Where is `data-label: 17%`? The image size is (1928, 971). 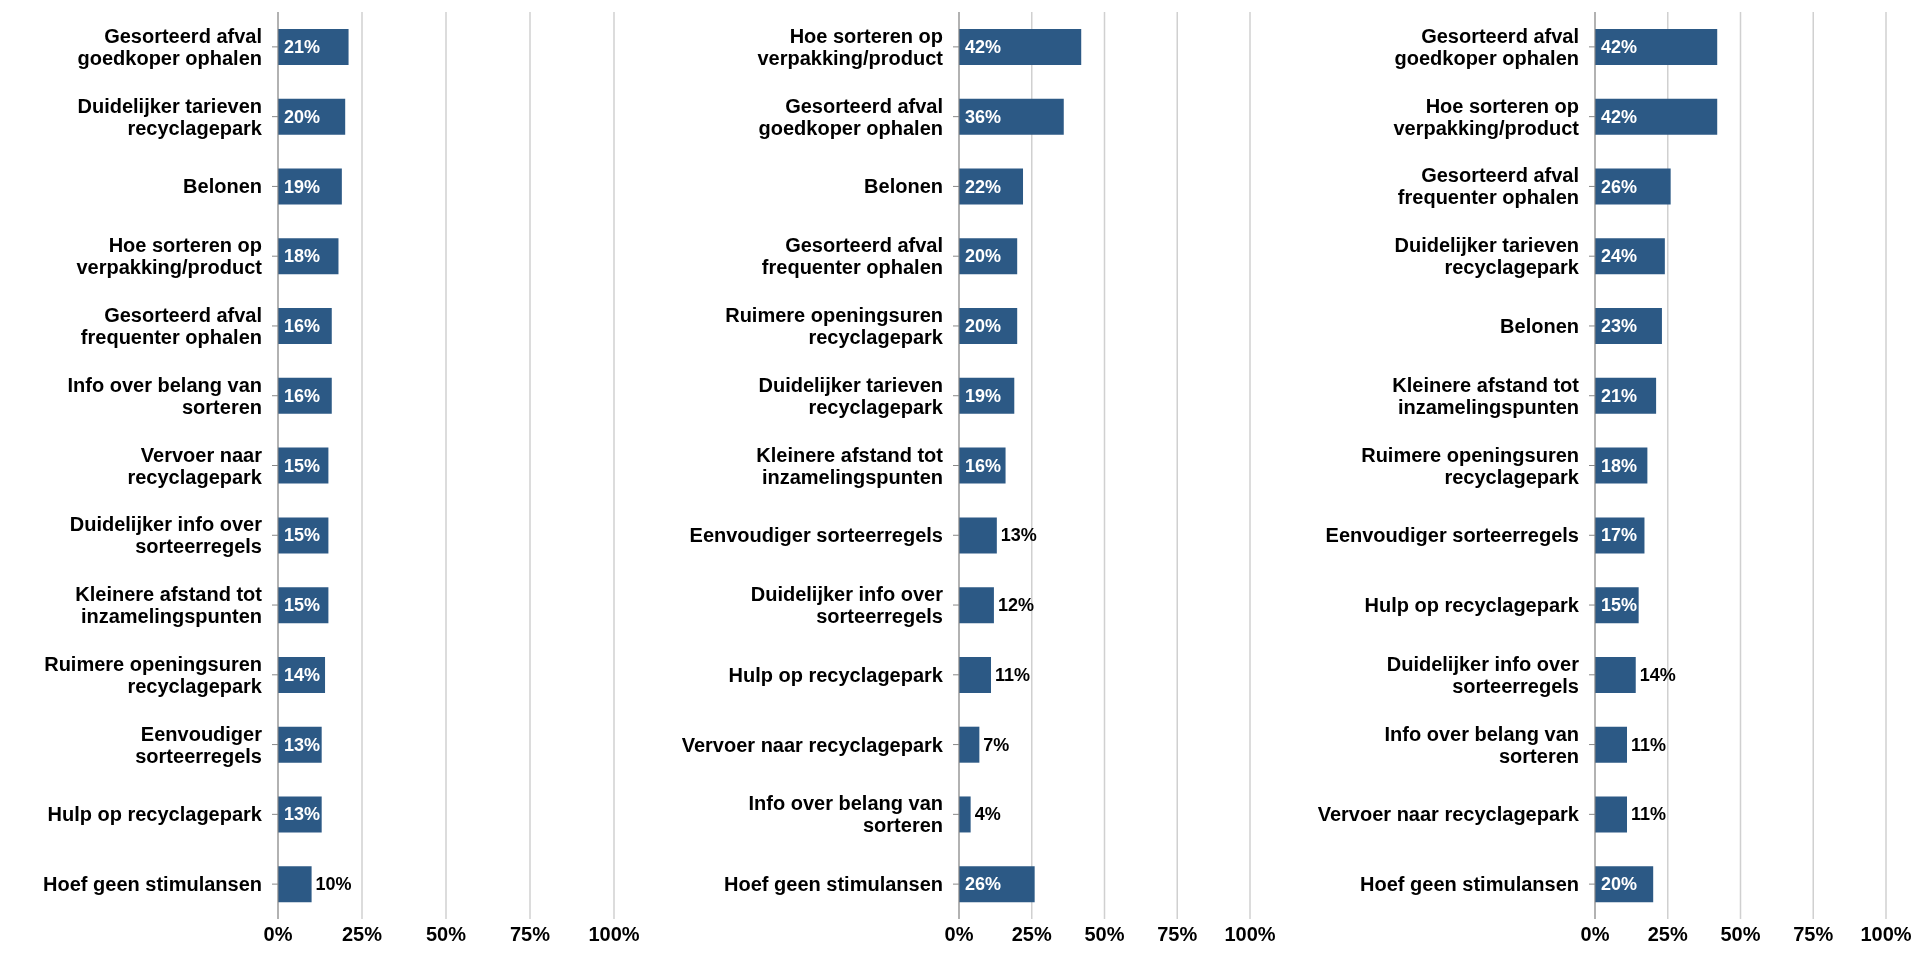
data-label: 17% is located at coordinates (1619, 535).